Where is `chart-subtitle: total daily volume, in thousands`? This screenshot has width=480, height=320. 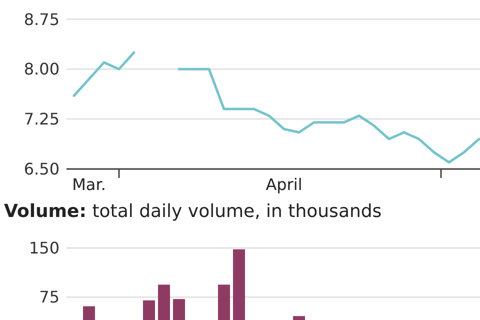
chart-subtitle: total daily volume, in thousands is located at coordinates (234, 211).